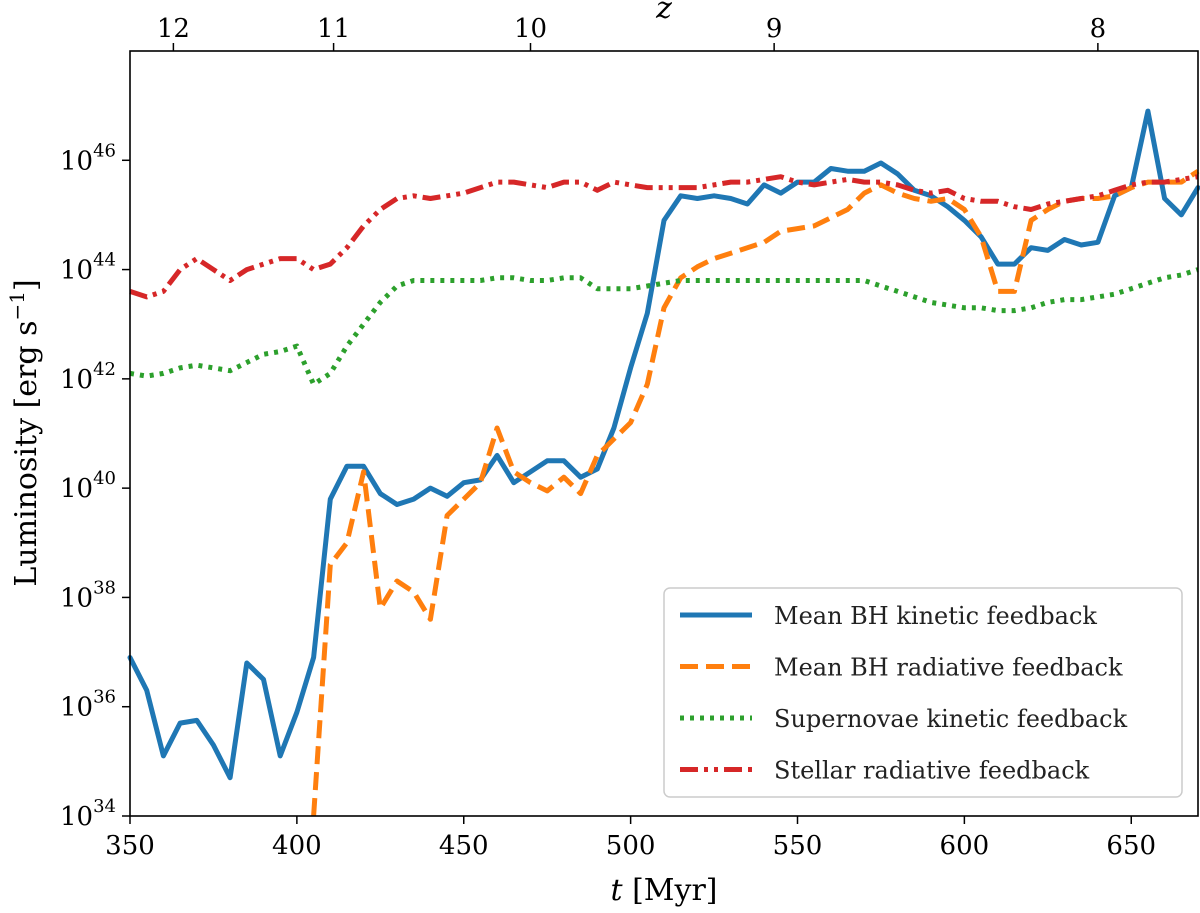 This screenshot has width=1200, height=913. I want to click on x-tick-label: 650, so click(1131, 846).